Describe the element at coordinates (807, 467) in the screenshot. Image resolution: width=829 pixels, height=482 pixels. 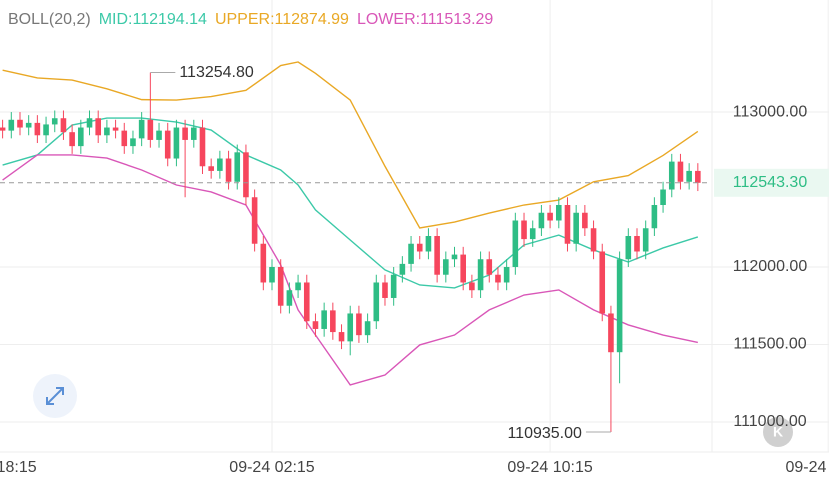
I see `x-tick-label: 09-24 18:15` at that location.